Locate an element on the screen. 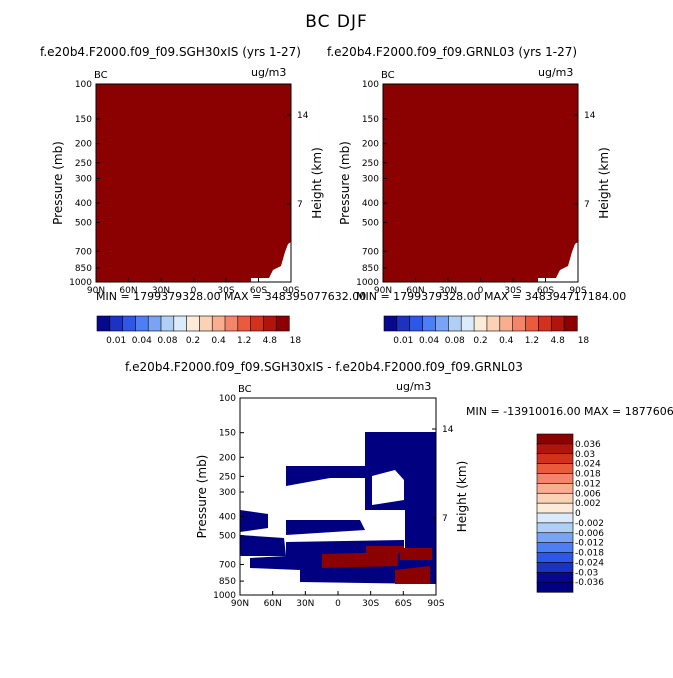 The height and width of the screenshot is (678, 673). colorbar-label: 0.04 is located at coordinates (429, 341).